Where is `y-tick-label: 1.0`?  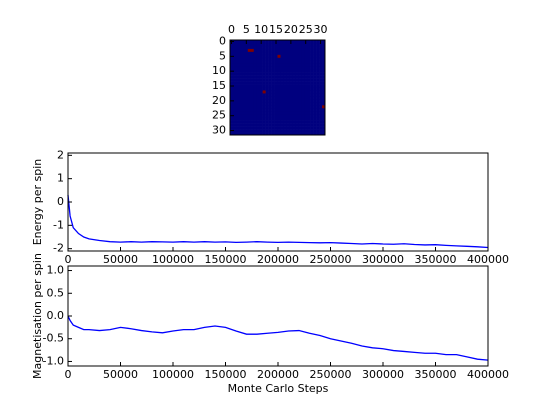 y-tick-label: 1.0 is located at coordinates (56, 270).